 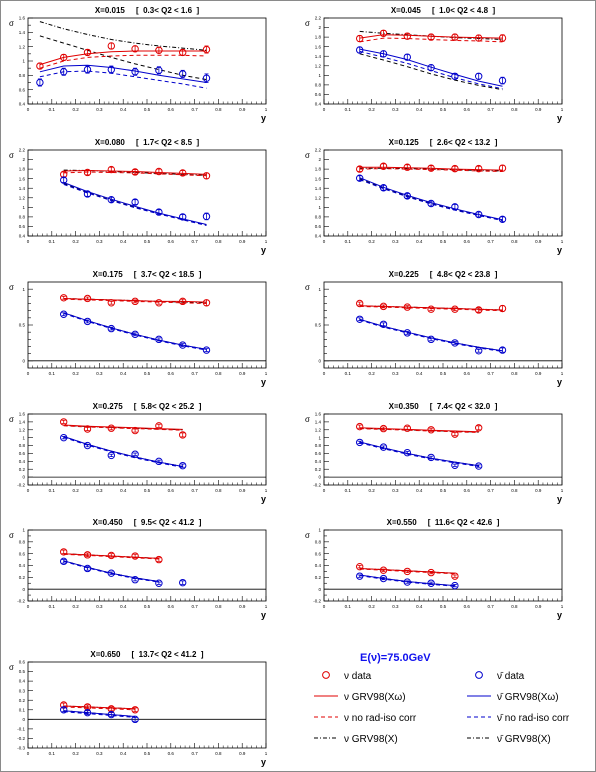 What do you see at coordinates (147, 109) in the screenshot?
I see `x-tick-label: 0.5` at bounding box center [147, 109].